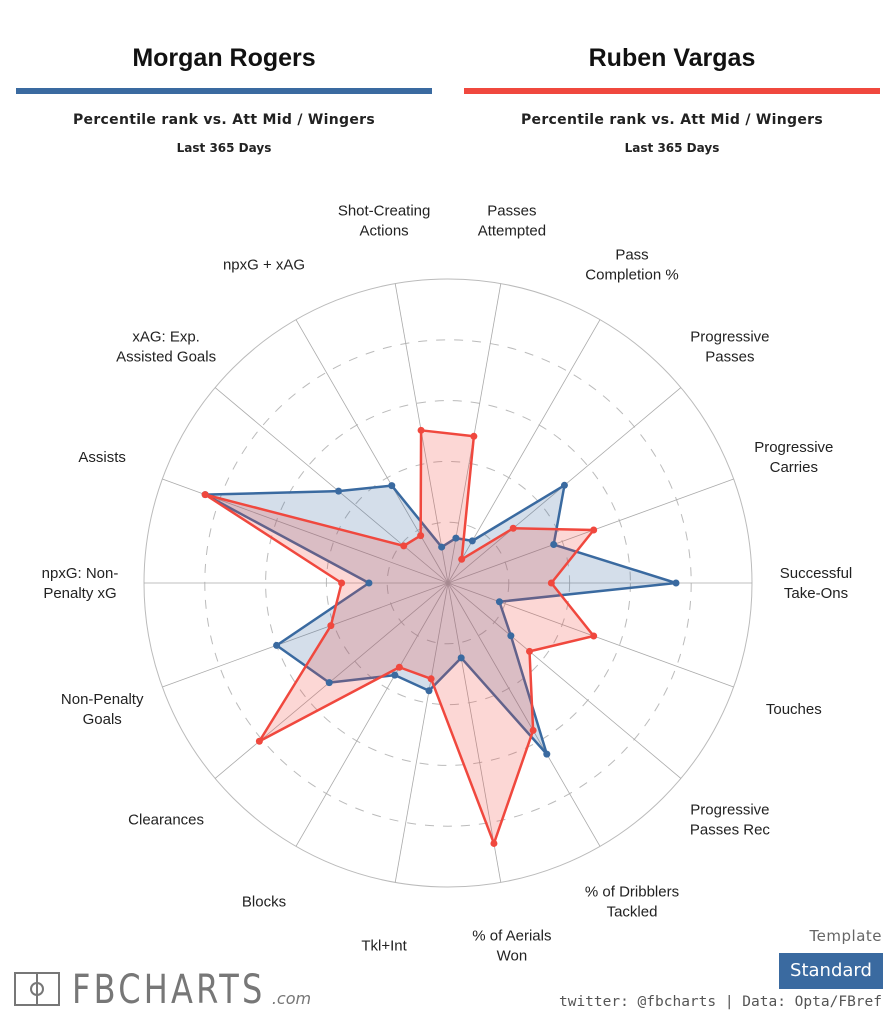 The height and width of the screenshot is (1024, 896). I want to click on player-1-name: Morgan Rogers, so click(224, 58).